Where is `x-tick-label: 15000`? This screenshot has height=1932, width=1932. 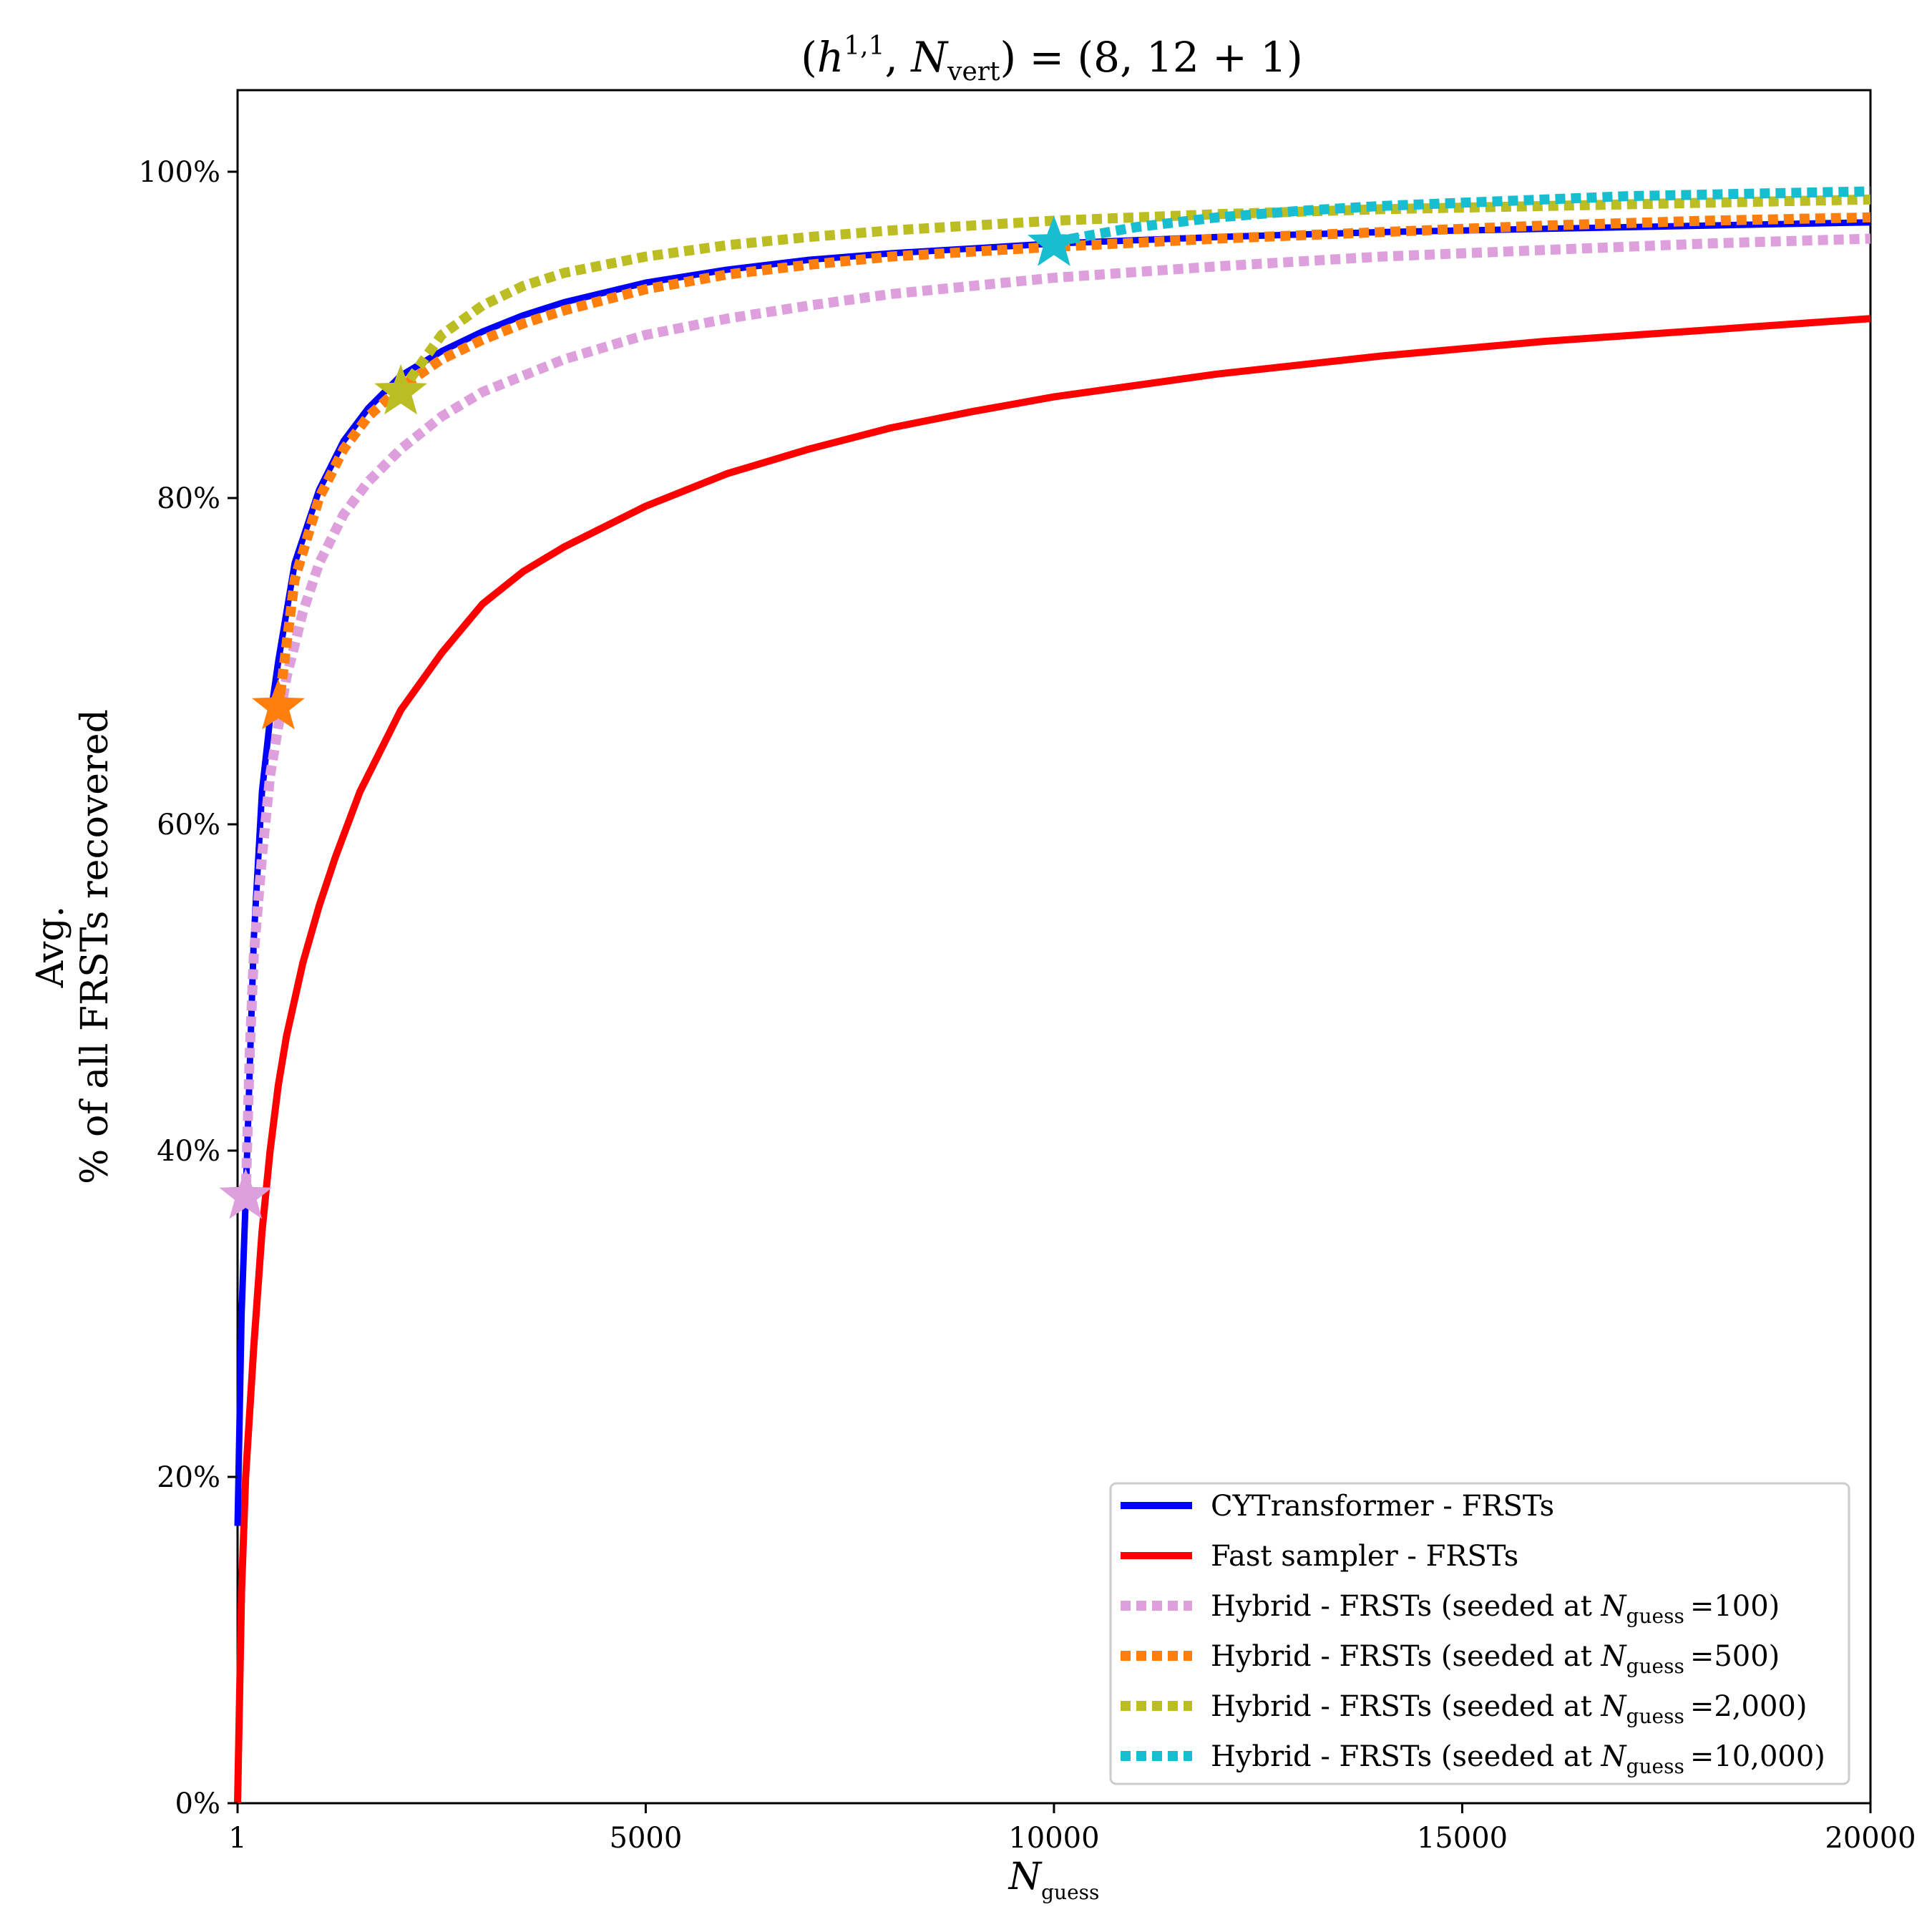 x-tick-label: 15000 is located at coordinates (1462, 1838).